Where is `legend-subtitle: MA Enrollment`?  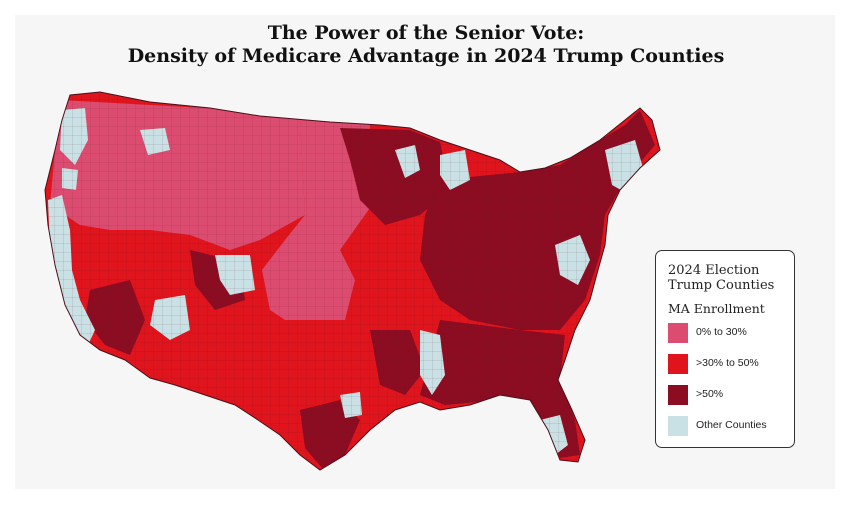 legend-subtitle: MA Enrollment is located at coordinates (716, 308).